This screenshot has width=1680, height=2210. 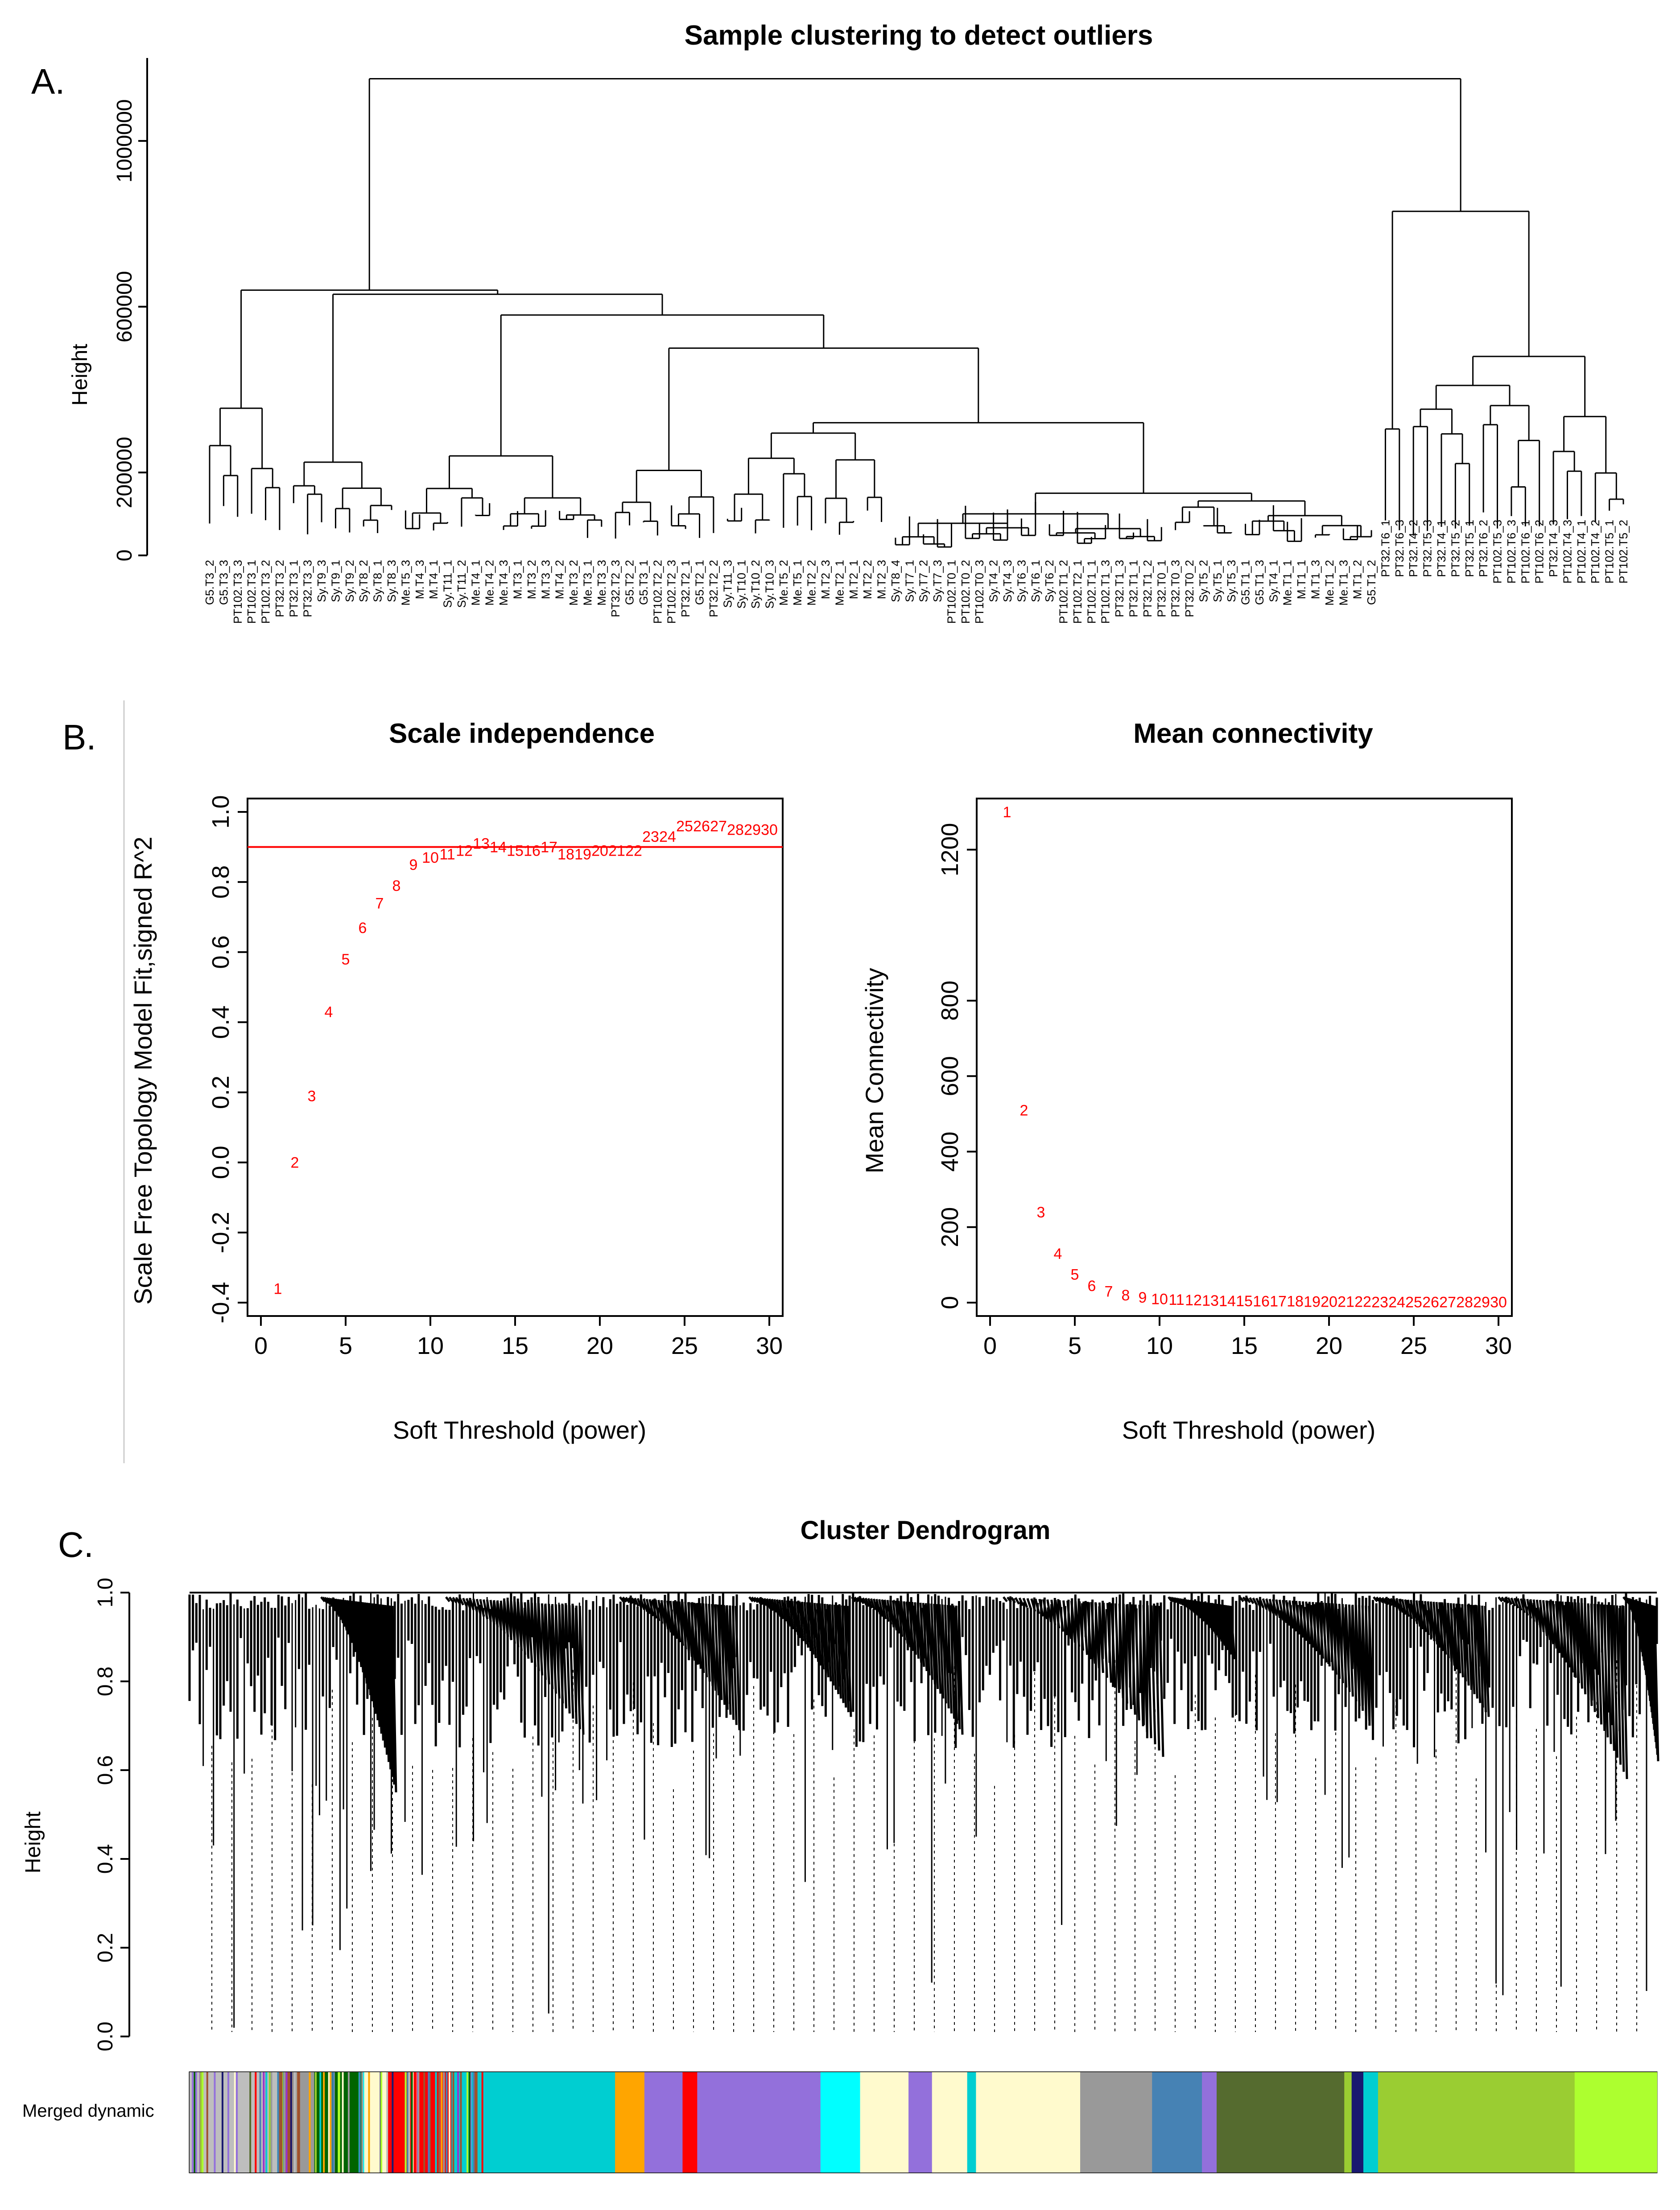 What do you see at coordinates (346, 959) in the screenshot?
I see `chart-b1-point-label: 5` at bounding box center [346, 959].